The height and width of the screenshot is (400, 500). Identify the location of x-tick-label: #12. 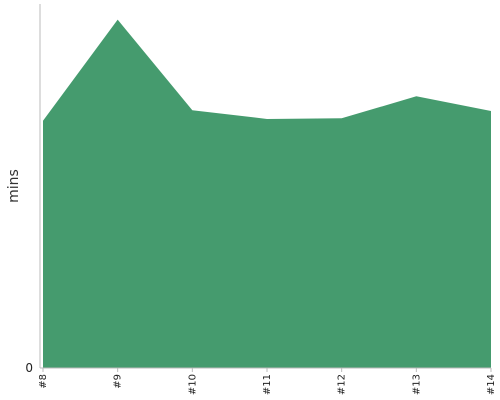
(342, 384).